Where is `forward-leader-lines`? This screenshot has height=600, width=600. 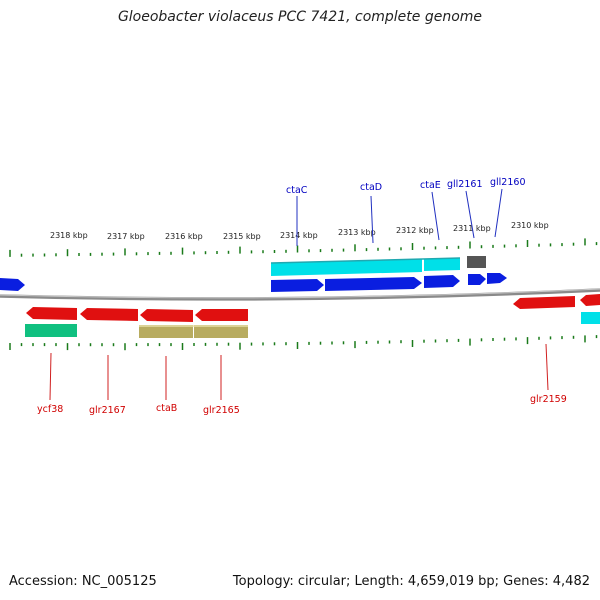
forward-leader-lines is located at coordinates (399, 217).